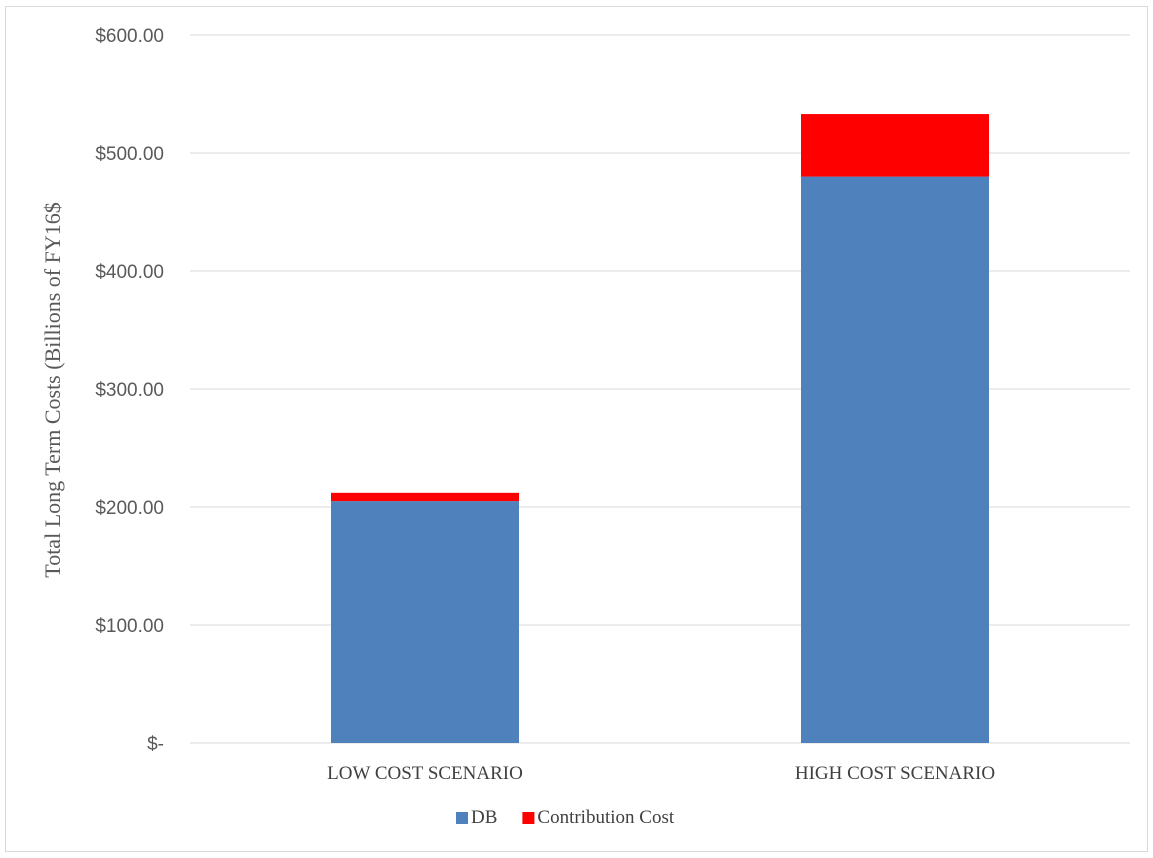  What do you see at coordinates (129, 154) in the screenshot?
I see `y-tick-label: $500.00` at bounding box center [129, 154].